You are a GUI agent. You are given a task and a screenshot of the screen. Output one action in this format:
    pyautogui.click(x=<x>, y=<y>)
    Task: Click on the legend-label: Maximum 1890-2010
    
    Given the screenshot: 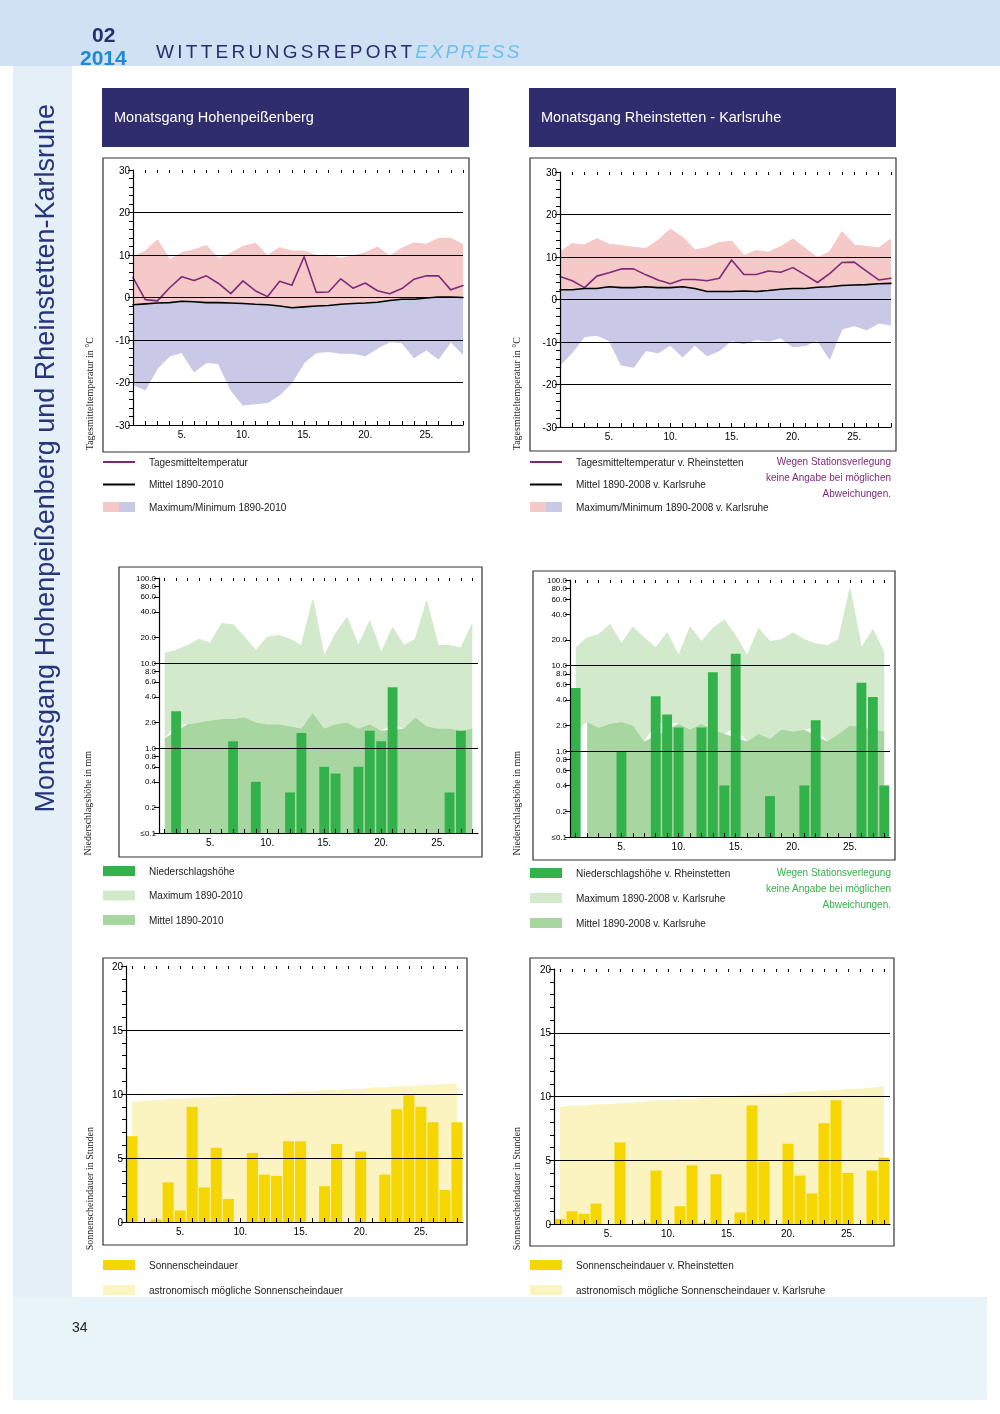 What is the action you would take?
    pyautogui.click(x=196, y=895)
    